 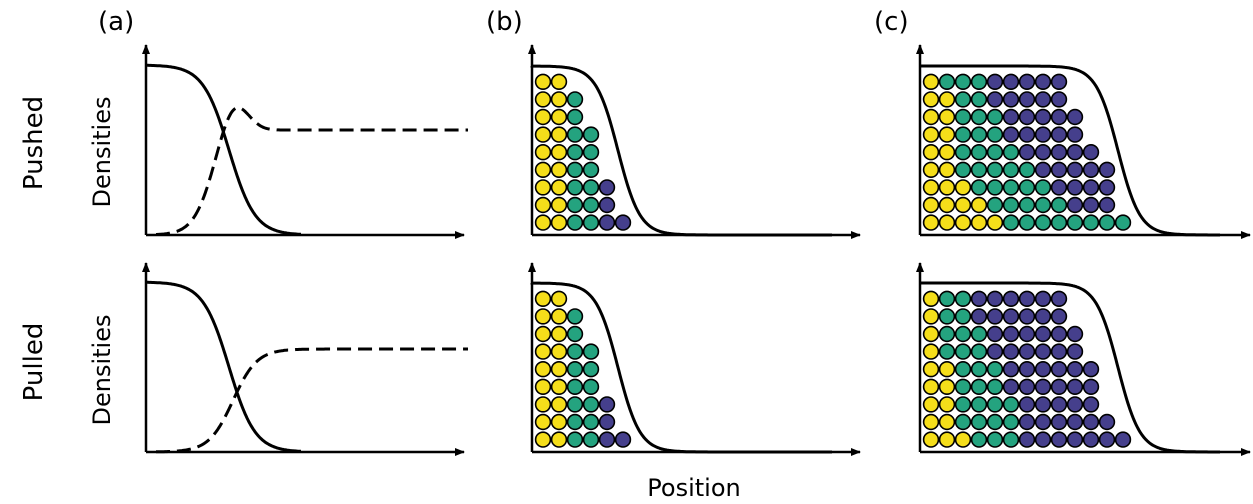 I want to click on panel-b-pulled-front-curve, so click(x=681, y=367).